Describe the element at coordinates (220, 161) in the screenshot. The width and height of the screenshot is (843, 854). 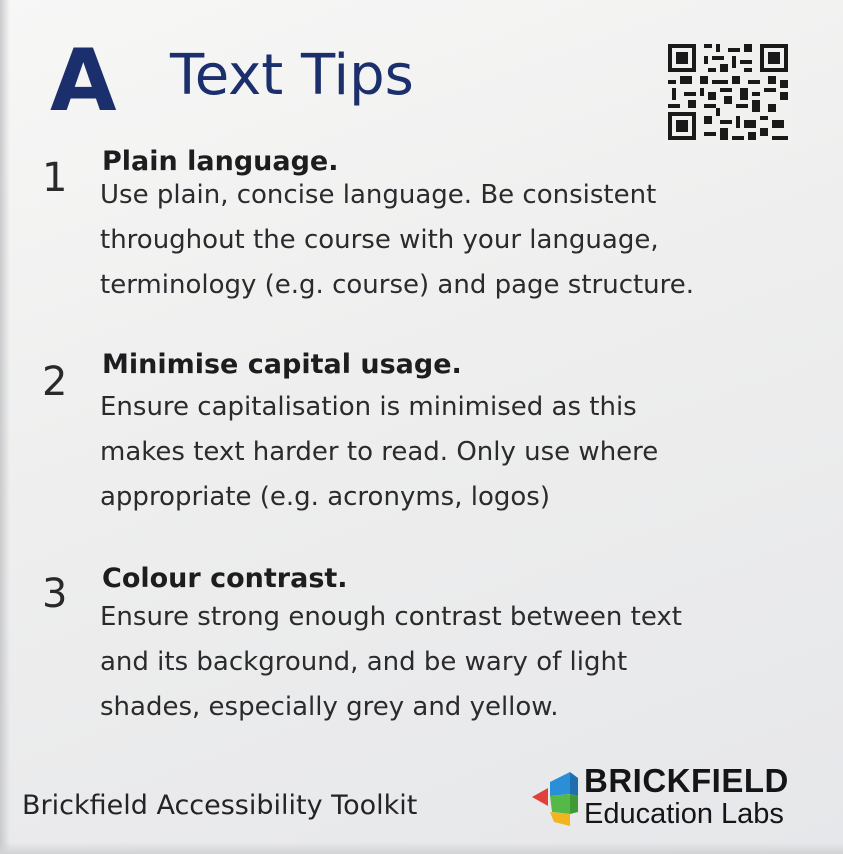
I see `tip-heading: Plain language.` at that location.